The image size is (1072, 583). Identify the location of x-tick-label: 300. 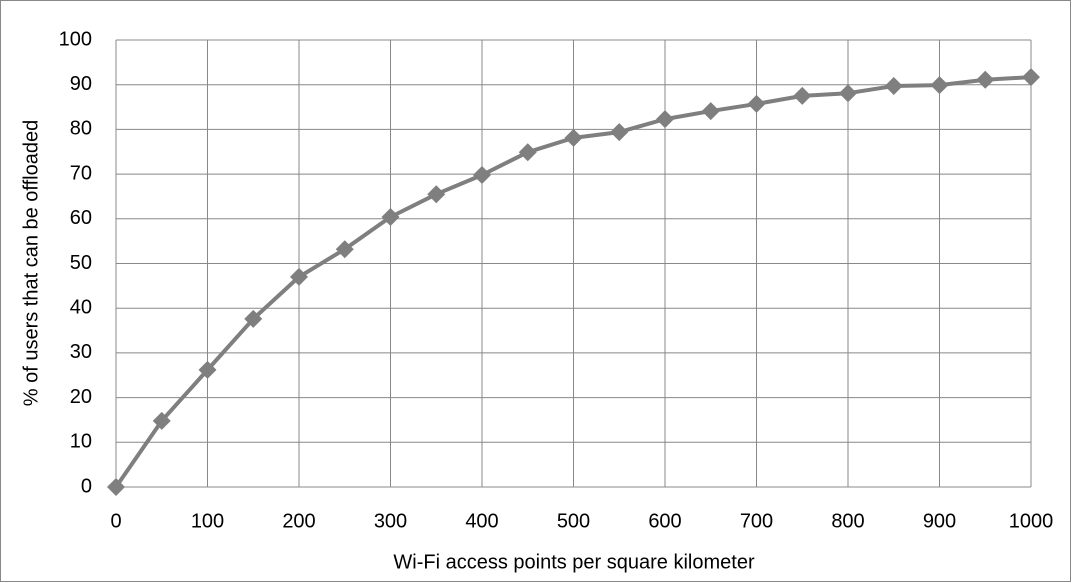
(390, 521).